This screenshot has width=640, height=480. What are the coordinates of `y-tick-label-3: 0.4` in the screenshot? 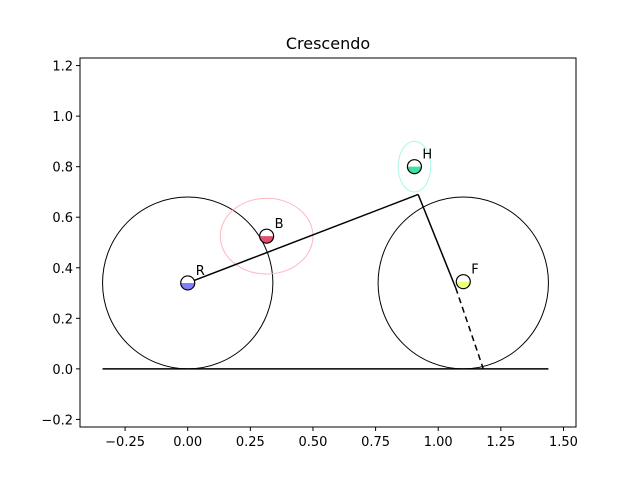 It's located at (62, 269).